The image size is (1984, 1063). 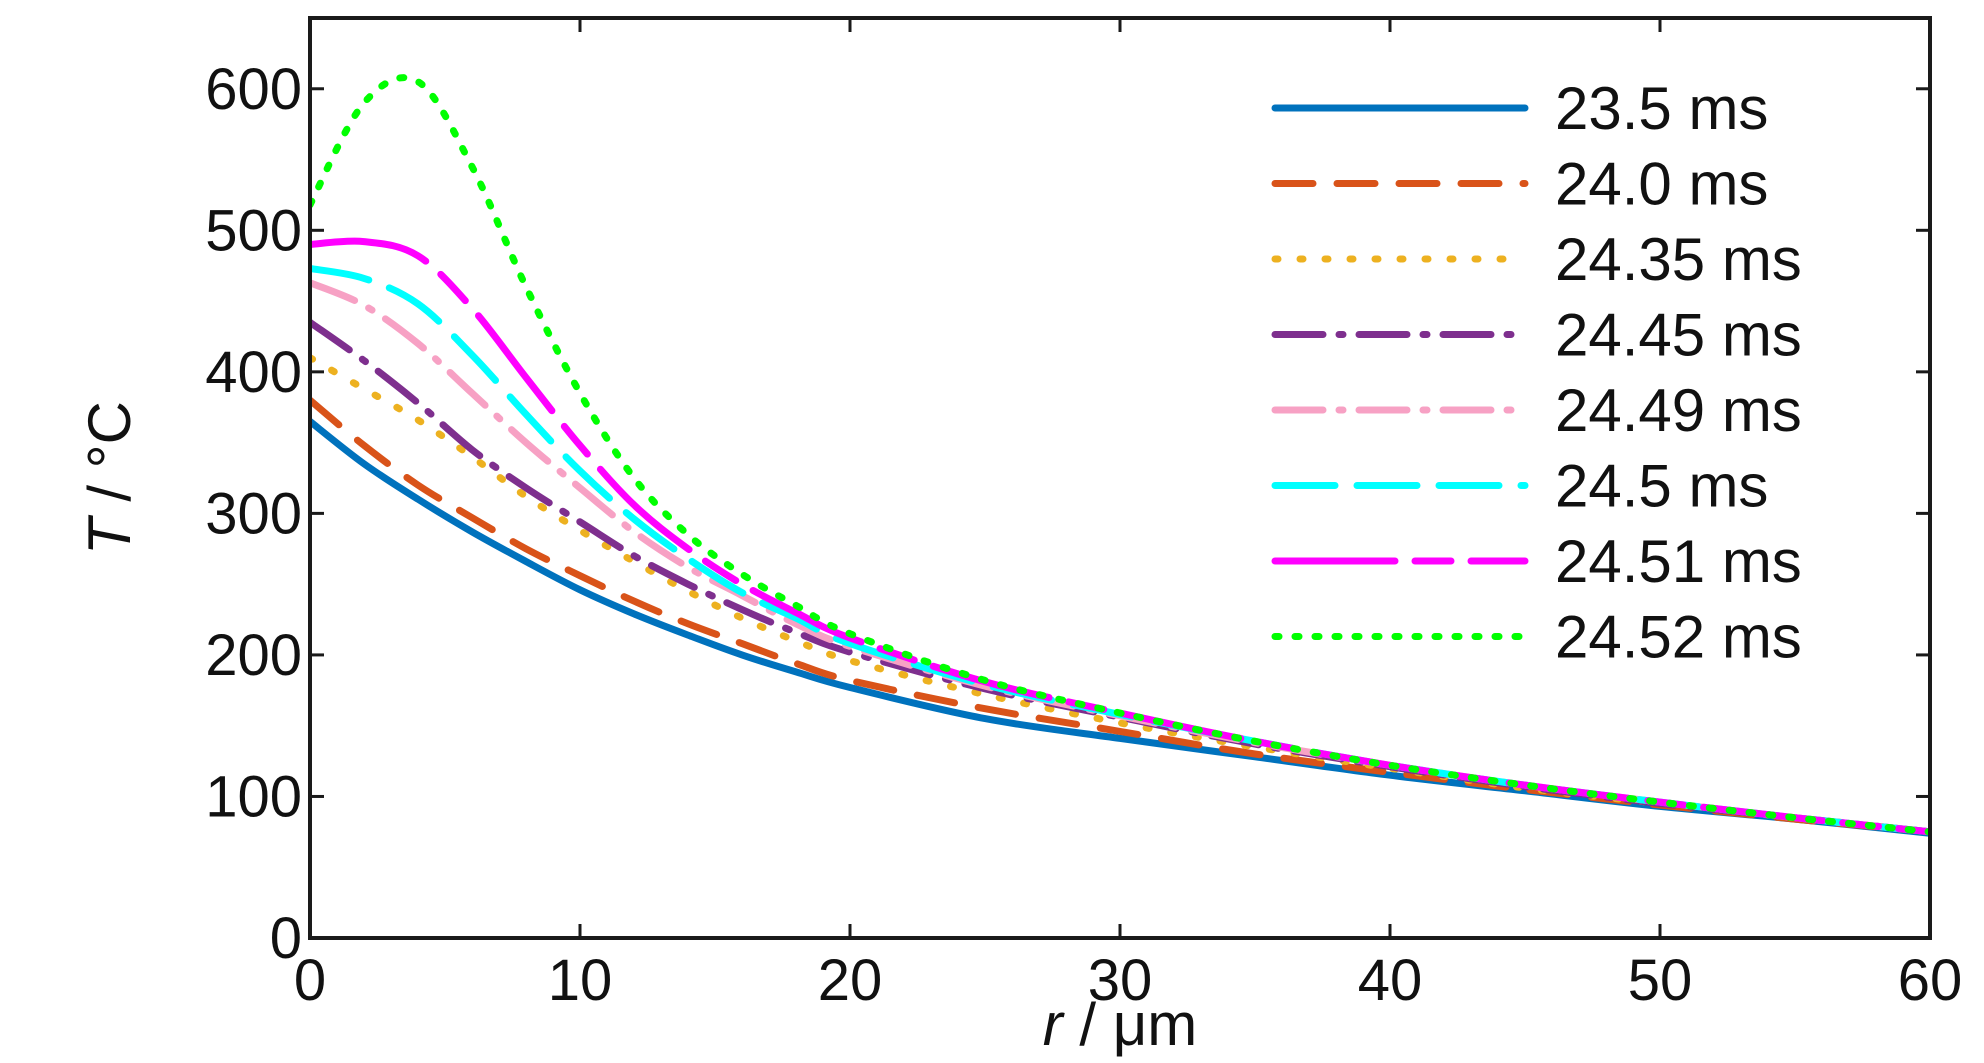 I want to click on x-tick-label: 0, so click(x=310, y=980).